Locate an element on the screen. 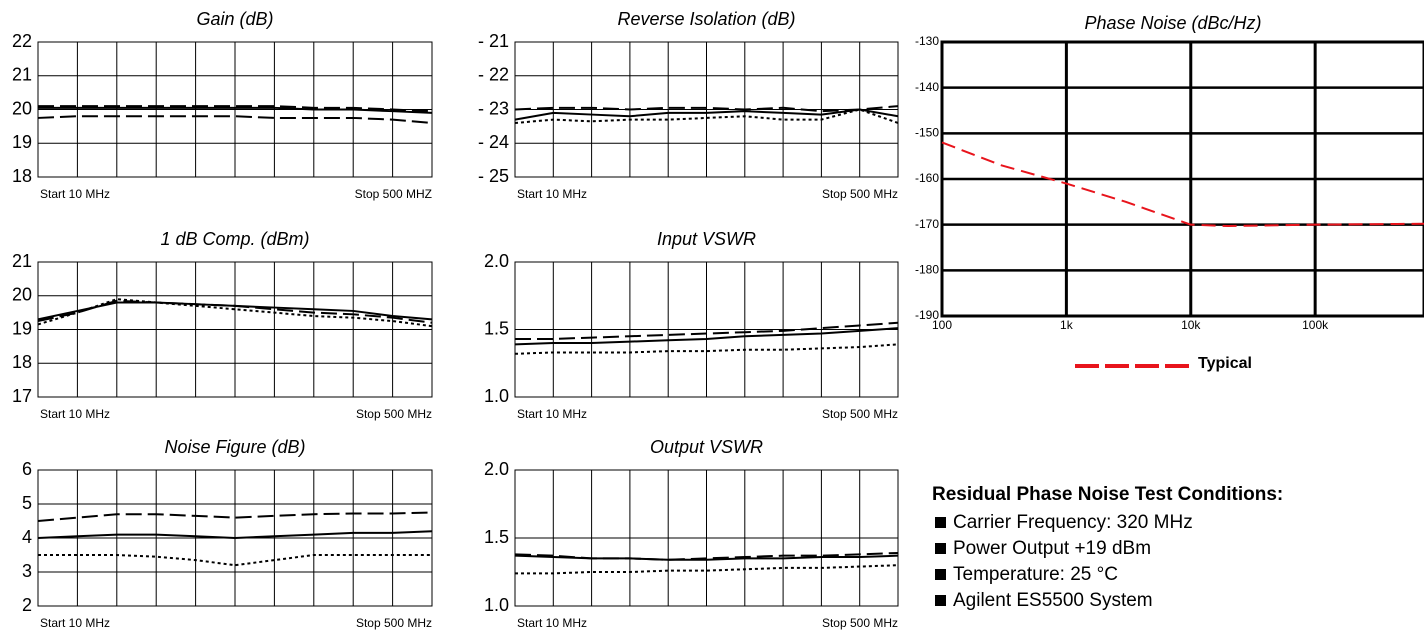 The image size is (1424, 635). x-tick-label: 1k is located at coordinates (1067, 325).